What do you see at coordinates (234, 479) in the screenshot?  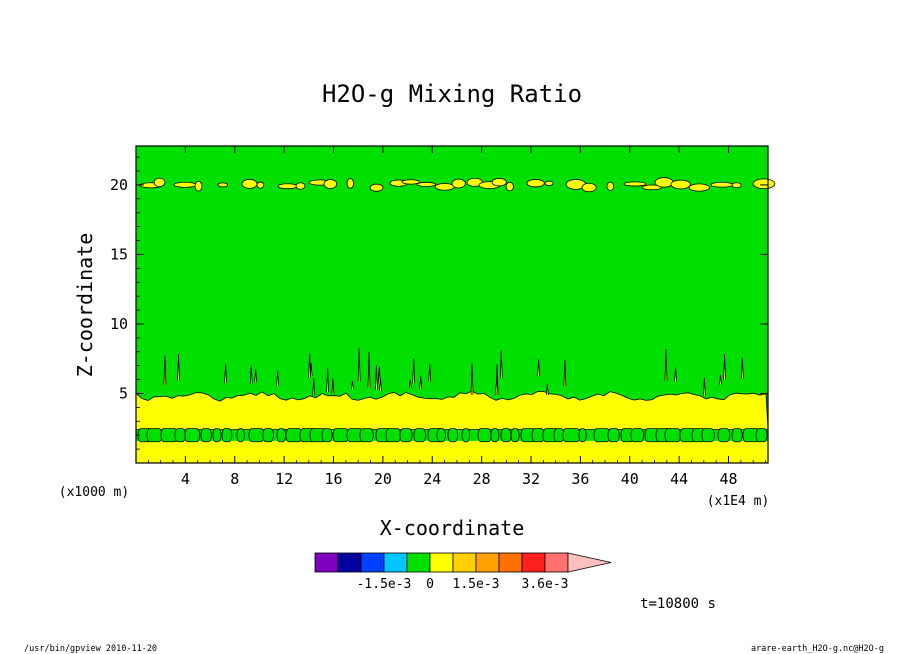 I see `x-tick-label: 8` at bounding box center [234, 479].